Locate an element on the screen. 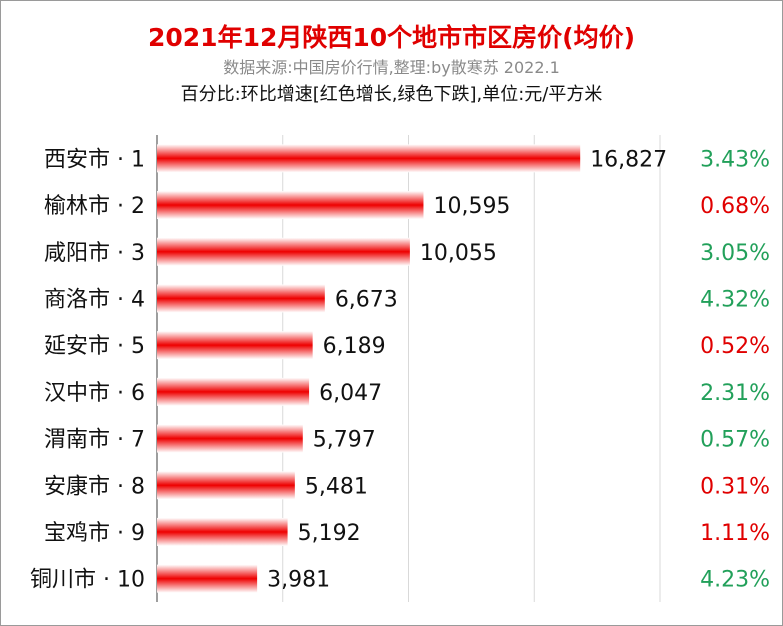 The height and width of the screenshot is (626, 783). change-label: 2.31% is located at coordinates (735, 393).